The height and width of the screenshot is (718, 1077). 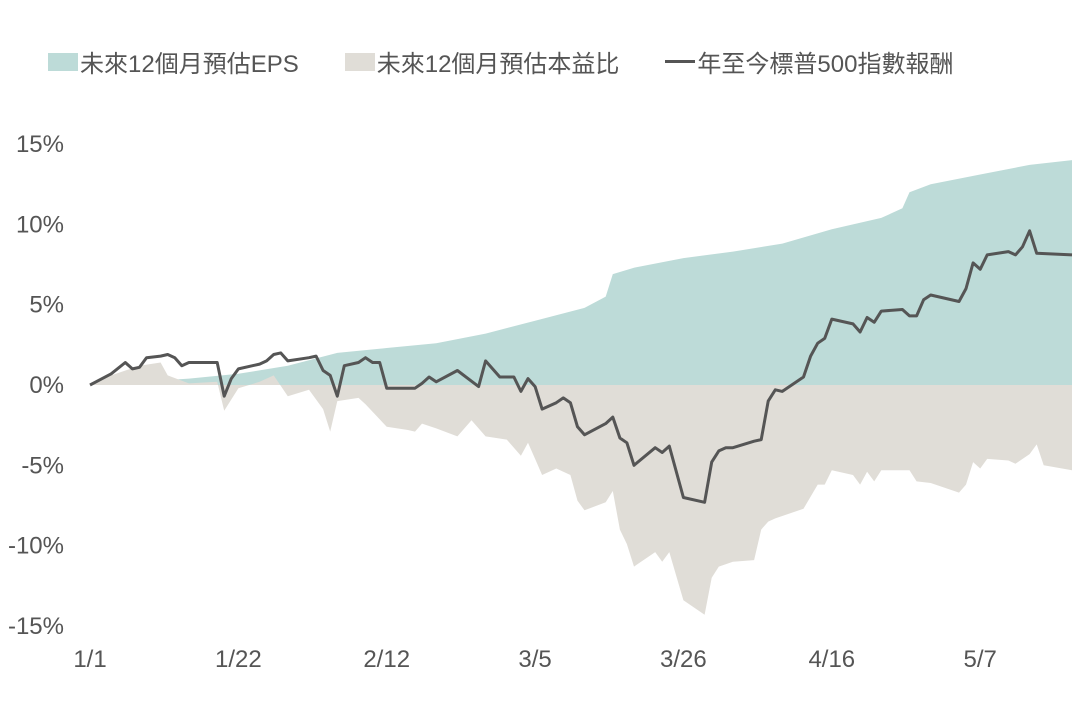 I want to click on y-tick-label: 15%, so click(x=40, y=144).